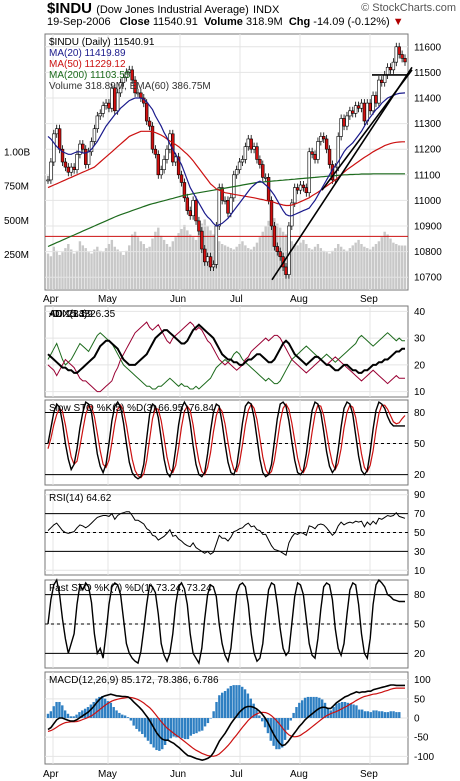  I want to click on macd-x-label: Sep, so click(369, 774).